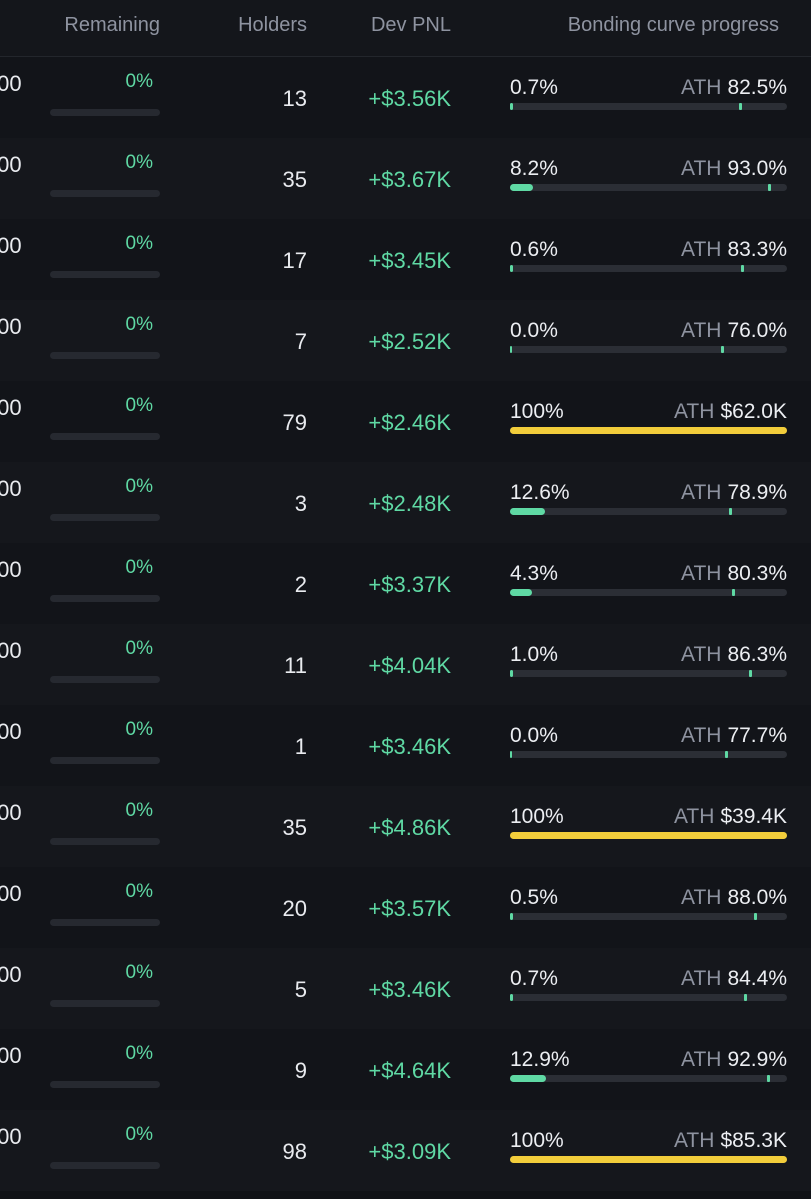 Image resolution: width=811 pixels, height=1199 pixels. I want to click on dev-pnl-value: +$3.37K, so click(409, 584).